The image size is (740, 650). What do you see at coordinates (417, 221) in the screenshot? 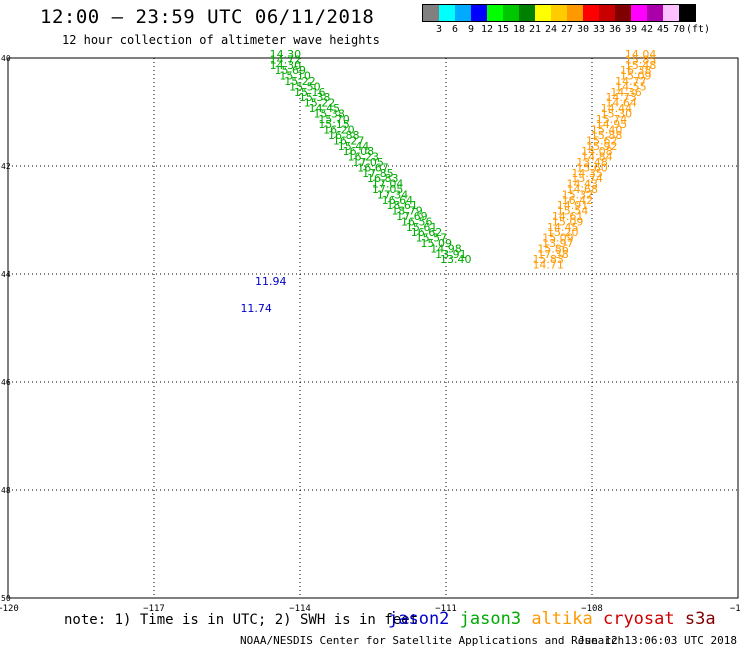
I see `wave-height-point: 16.56` at bounding box center [417, 221].